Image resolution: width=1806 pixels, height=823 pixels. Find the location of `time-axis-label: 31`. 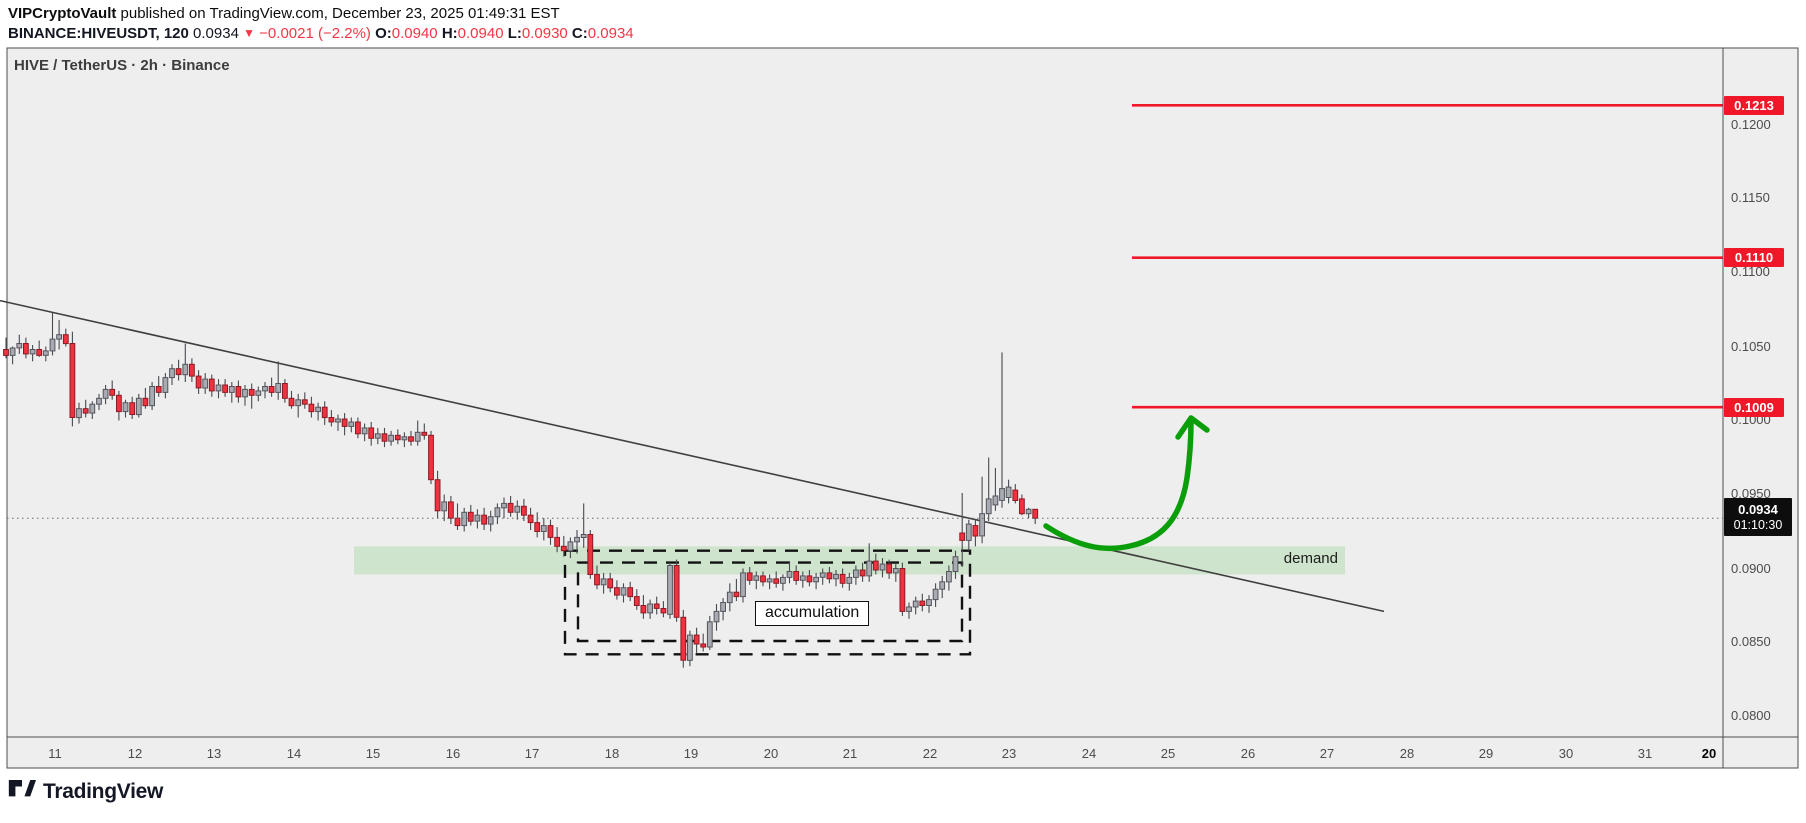

time-axis-label: 31 is located at coordinates (1645, 753).